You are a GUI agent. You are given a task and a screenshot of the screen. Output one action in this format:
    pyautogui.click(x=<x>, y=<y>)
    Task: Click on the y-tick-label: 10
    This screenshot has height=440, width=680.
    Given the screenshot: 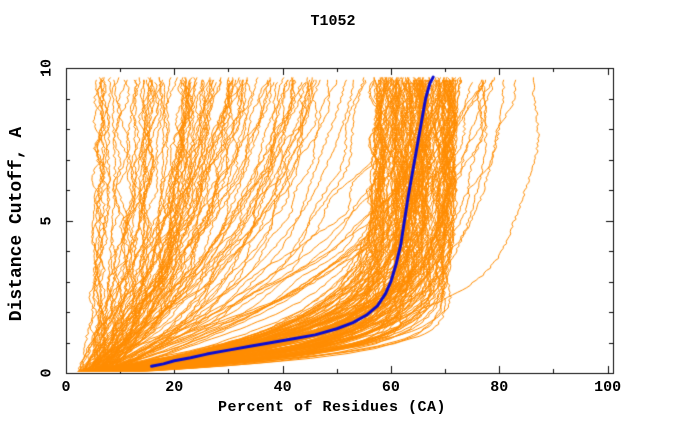 What is the action you would take?
    pyautogui.click(x=47, y=68)
    